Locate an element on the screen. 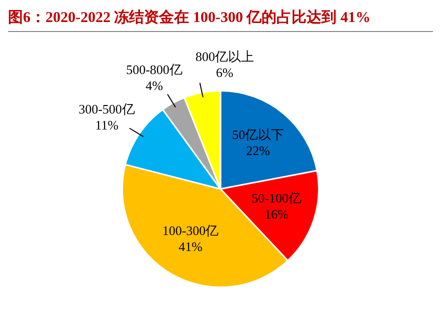 This screenshot has width=441, height=336. data-label: 16% is located at coordinates (276, 214).